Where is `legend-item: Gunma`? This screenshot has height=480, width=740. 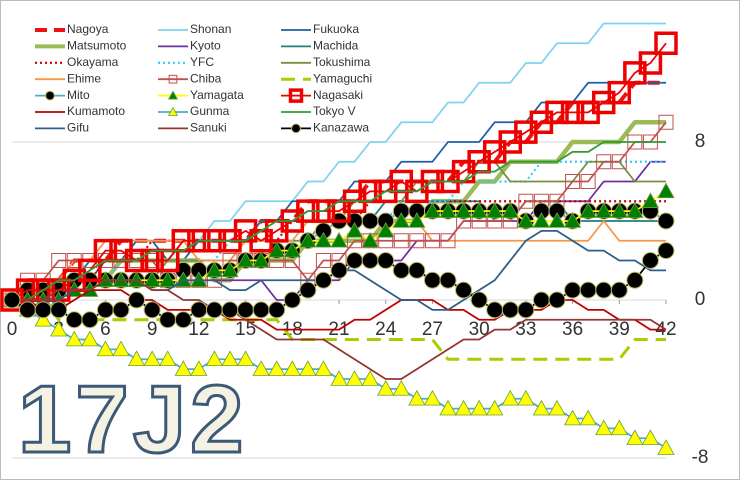
legend-item: Gunma is located at coordinates (194, 111).